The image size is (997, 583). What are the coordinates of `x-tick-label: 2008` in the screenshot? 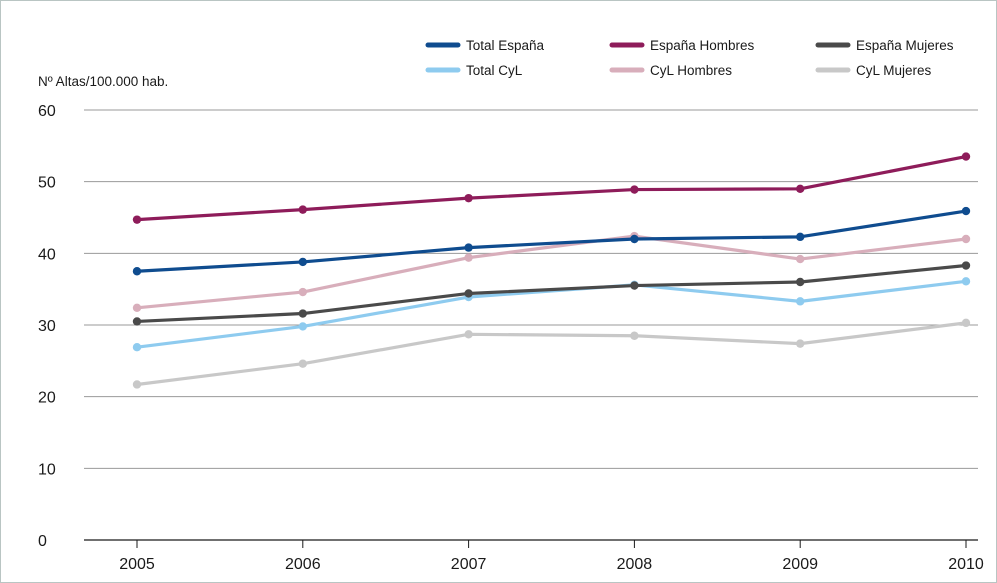 It's located at (635, 564).